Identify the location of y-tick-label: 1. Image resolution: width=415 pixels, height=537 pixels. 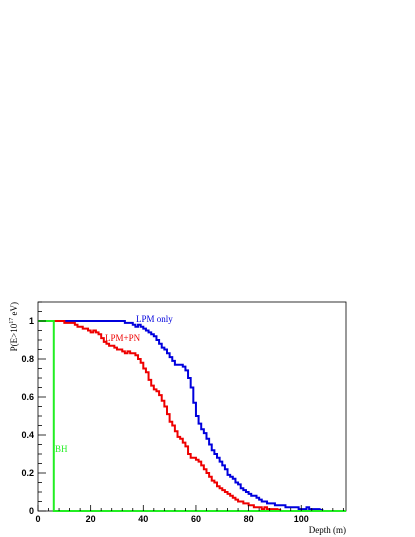
(31, 321).